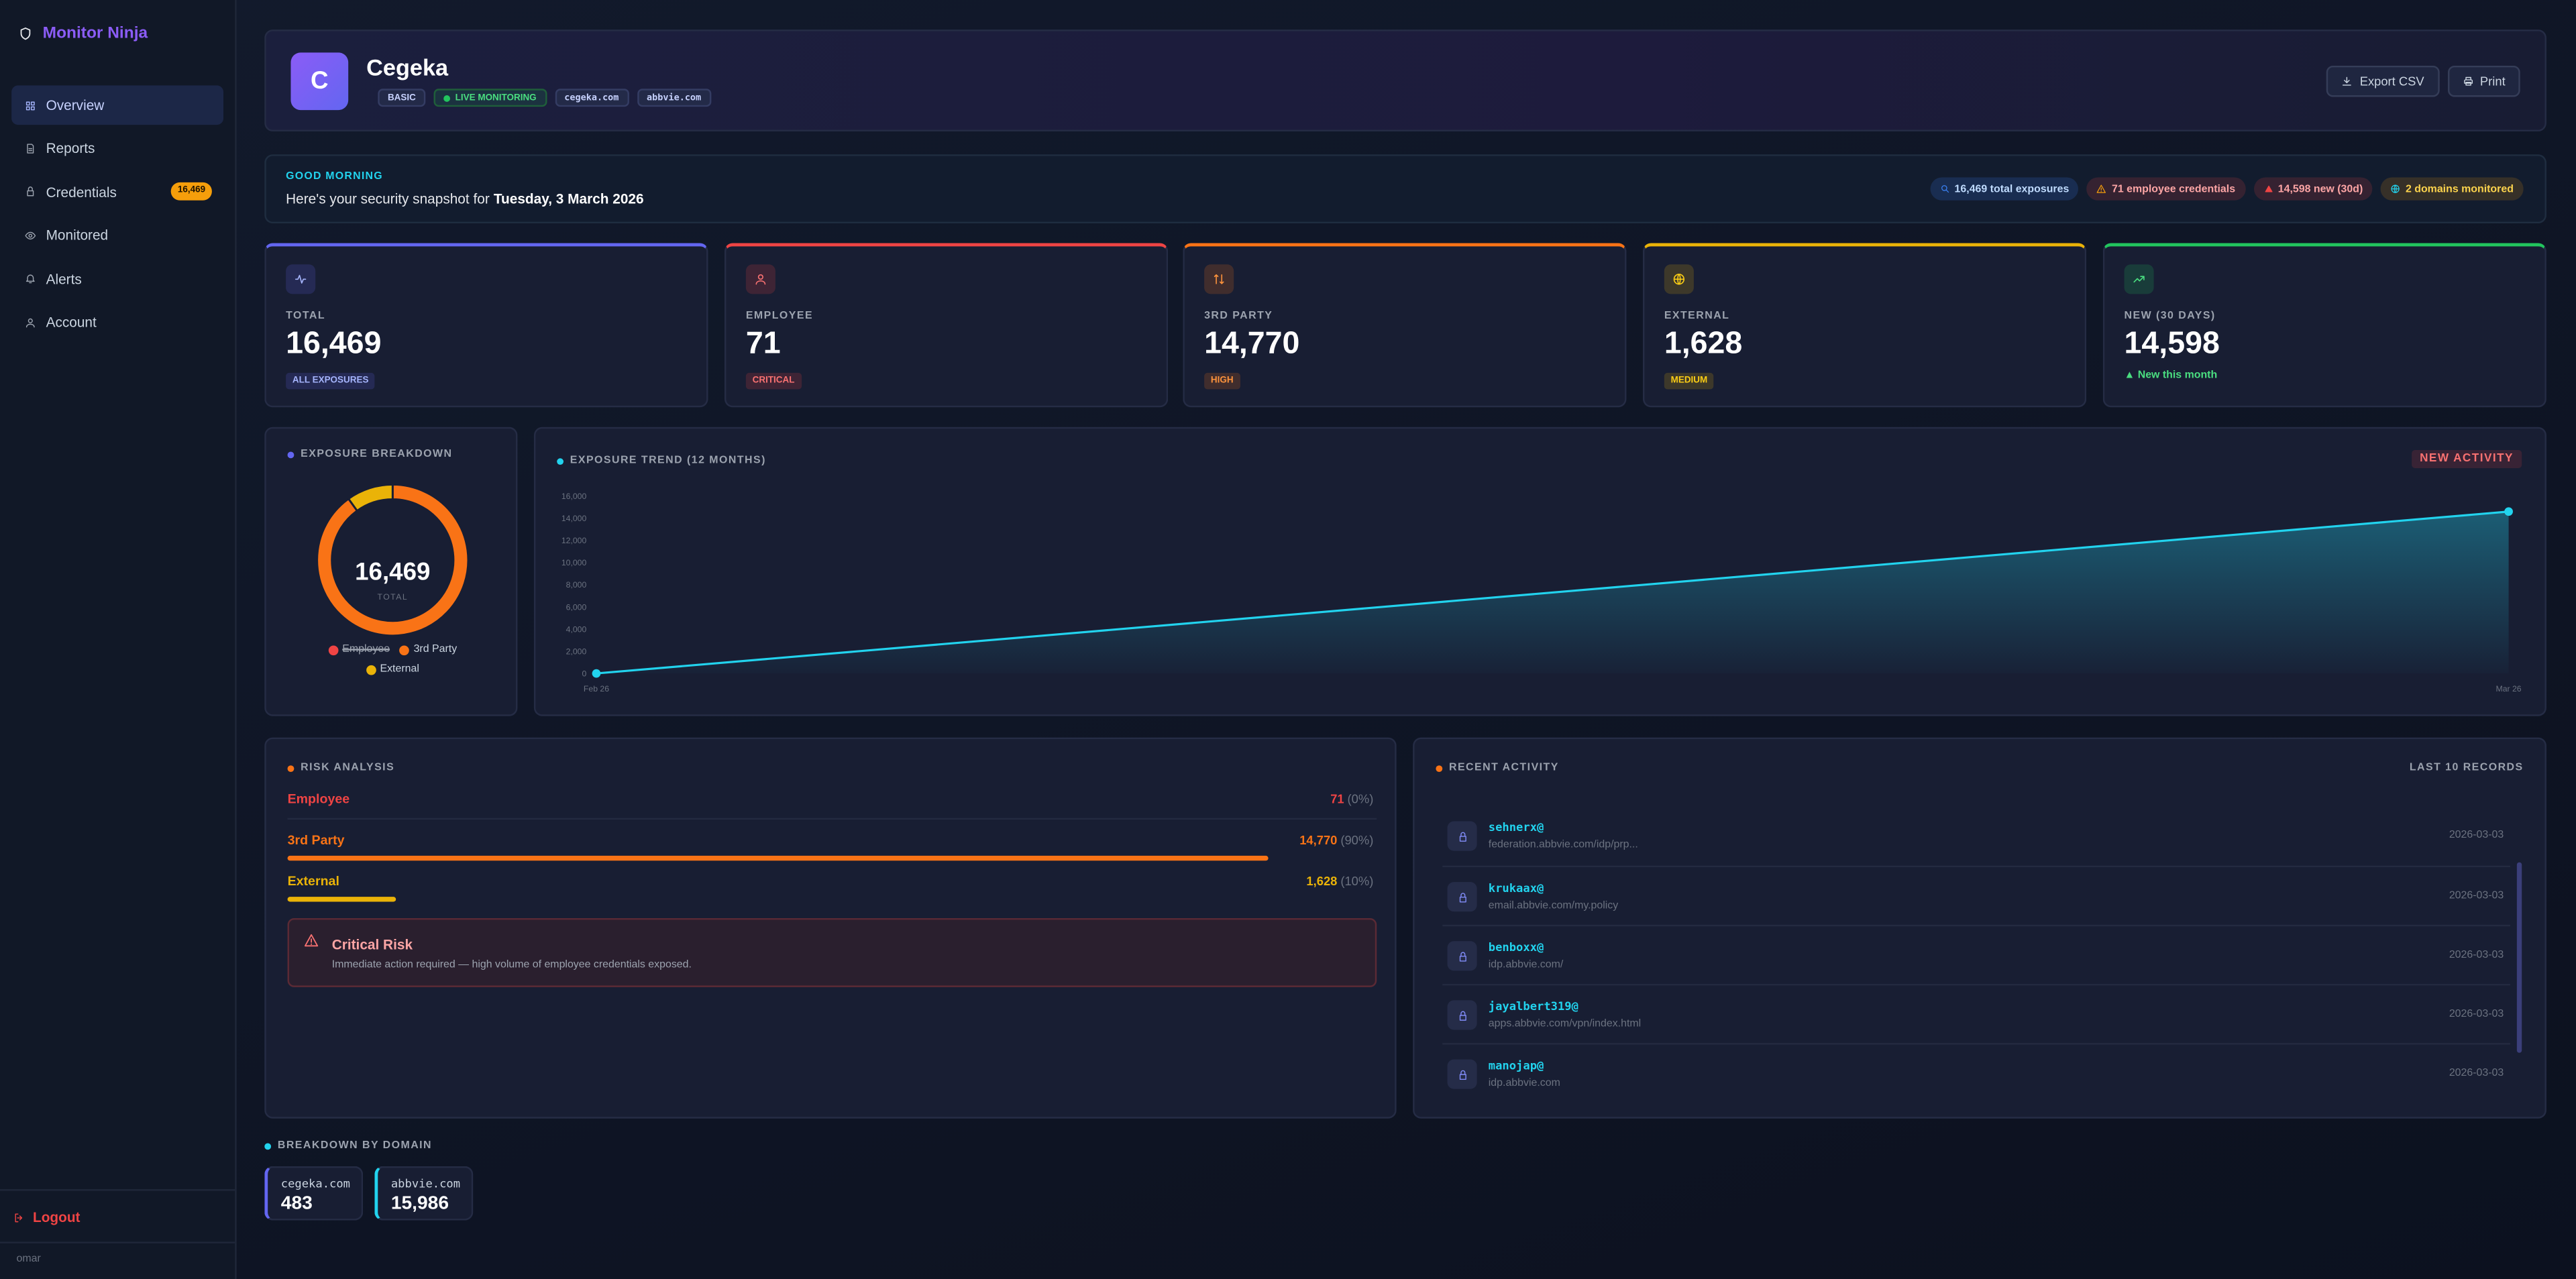 The height and width of the screenshot is (1279, 2576). I want to click on nav-item: Monitored, so click(117, 235).